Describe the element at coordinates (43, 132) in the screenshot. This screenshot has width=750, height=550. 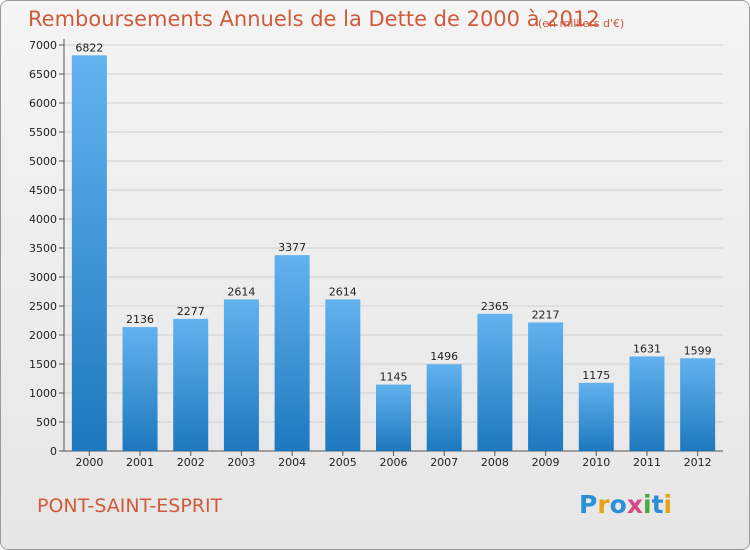
I see `y-tick-label: 5500` at that location.